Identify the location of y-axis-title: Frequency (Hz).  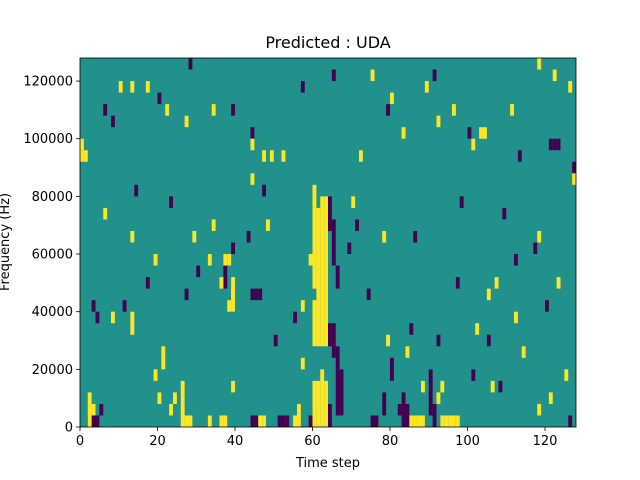
(6, 242).